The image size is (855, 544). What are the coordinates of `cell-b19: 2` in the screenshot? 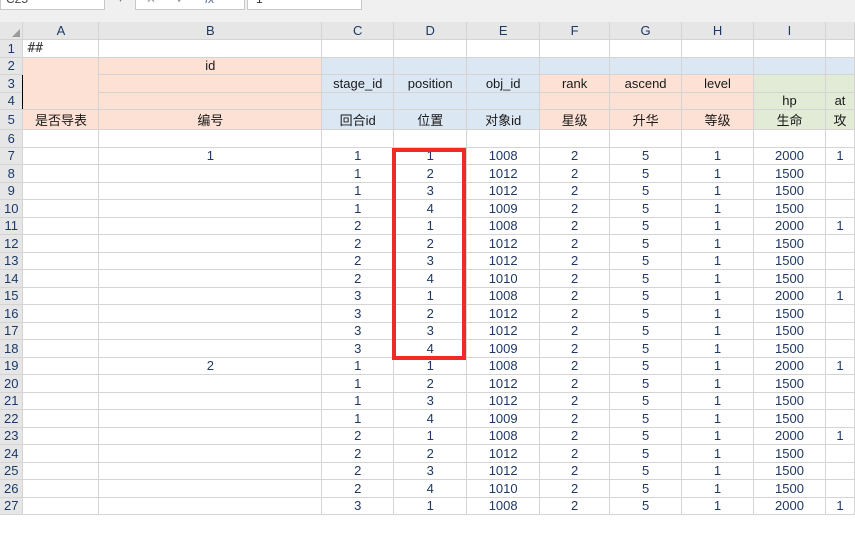 It's located at (210, 366).